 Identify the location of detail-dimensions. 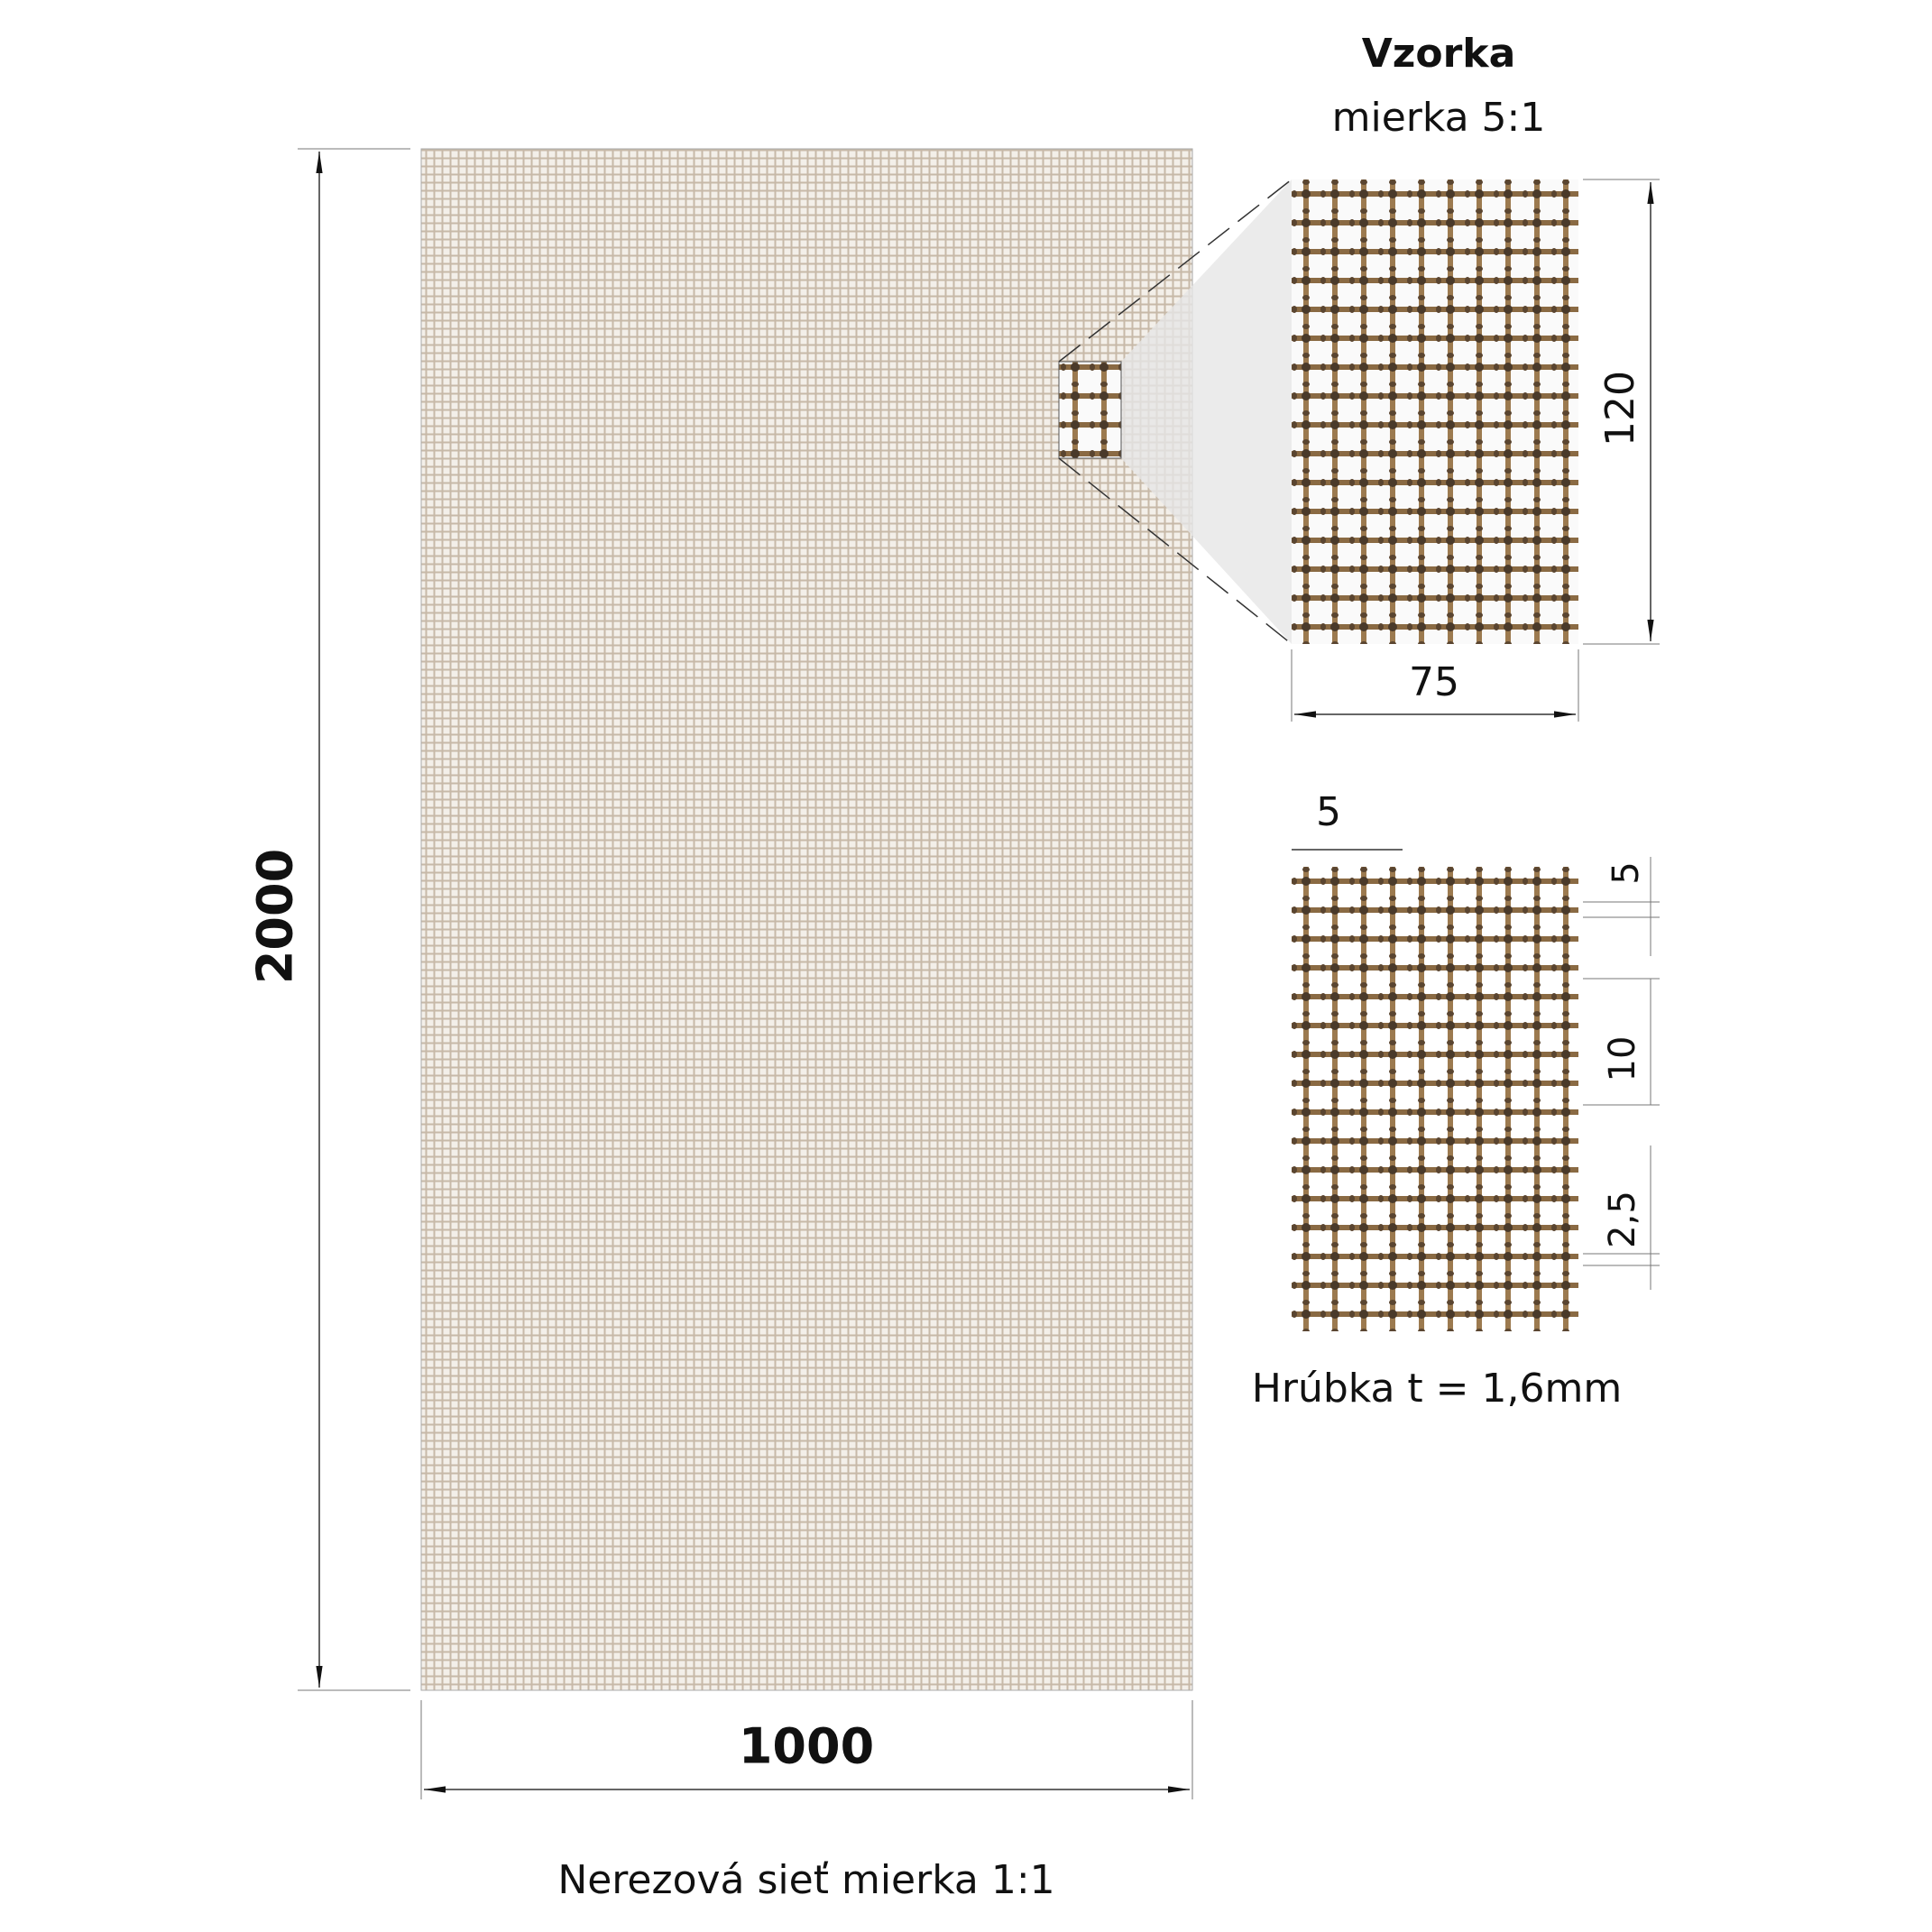
(1621, 1073).